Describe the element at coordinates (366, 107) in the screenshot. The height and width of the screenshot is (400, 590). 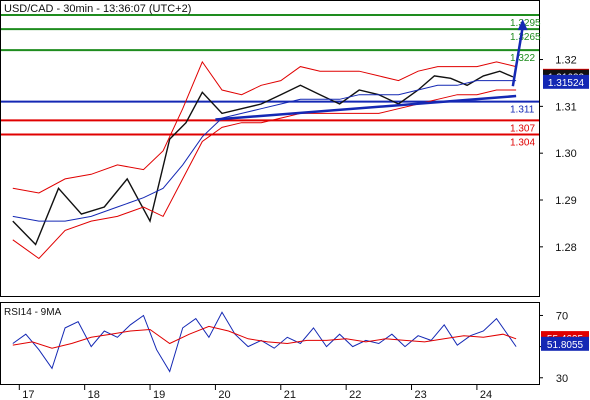
I see `support-trendline` at that location.